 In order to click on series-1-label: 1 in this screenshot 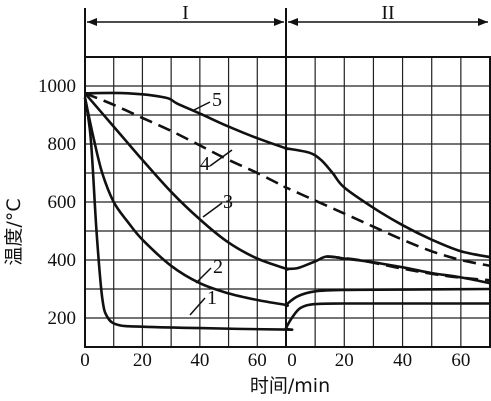, I will do `click(212, 298)`.